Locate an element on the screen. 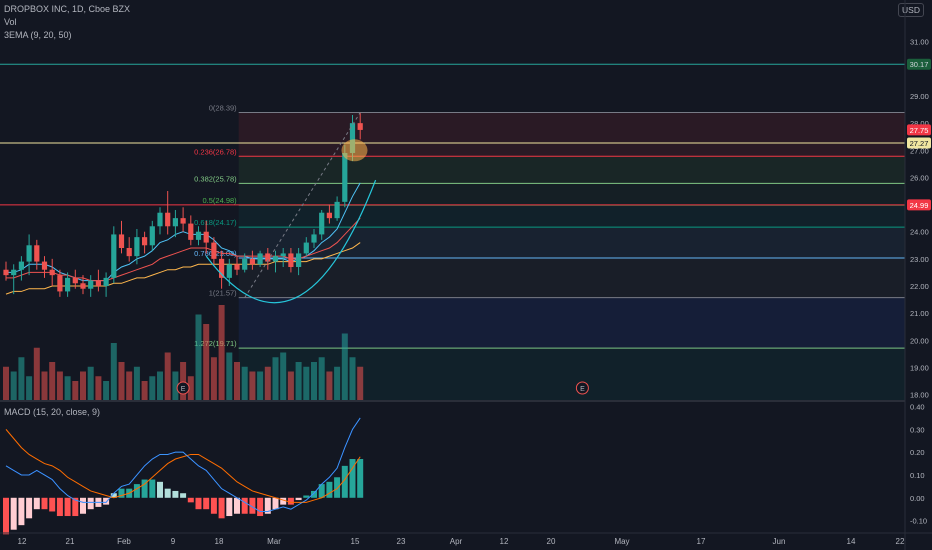 The image size is (932, 550). arc-drawing is located at coordinates (291, 241).